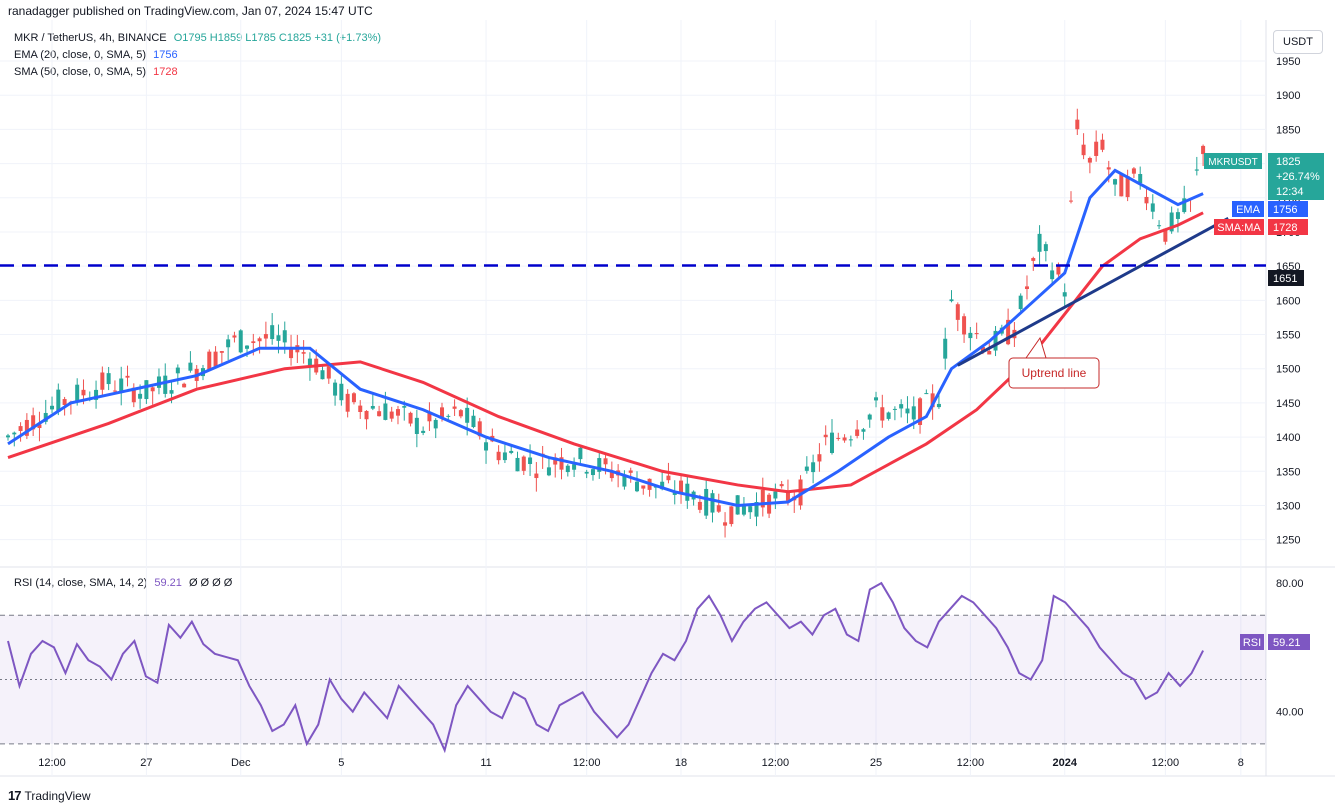 Image resolution: width=1335 pixels, height=808 pixels. What do you see at coordinates (80, 55) in the screenshot?
I see `ema-legend-label: EMA (20, close, 0, SMA, 5)` at bounding box center [80, 55].